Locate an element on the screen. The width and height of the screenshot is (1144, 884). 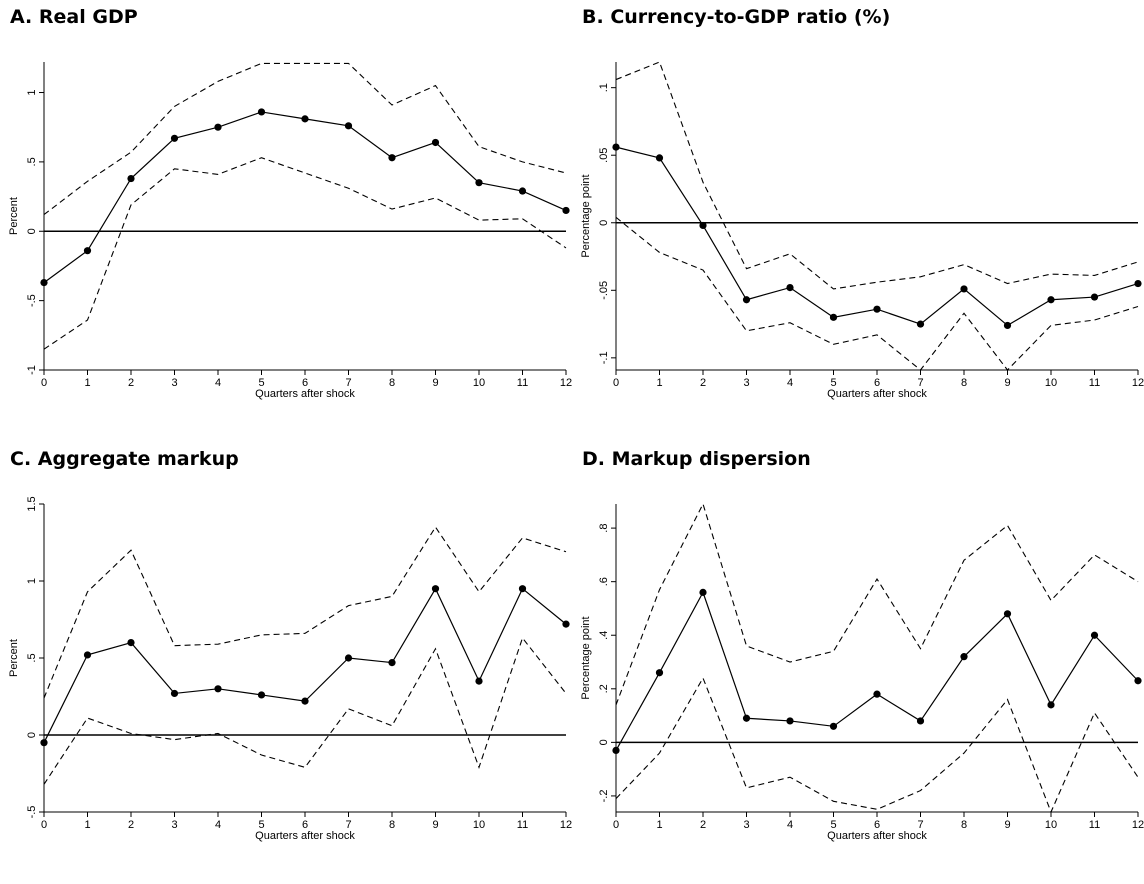
y-tick-label: .05 is located at coordinates (604, 155).